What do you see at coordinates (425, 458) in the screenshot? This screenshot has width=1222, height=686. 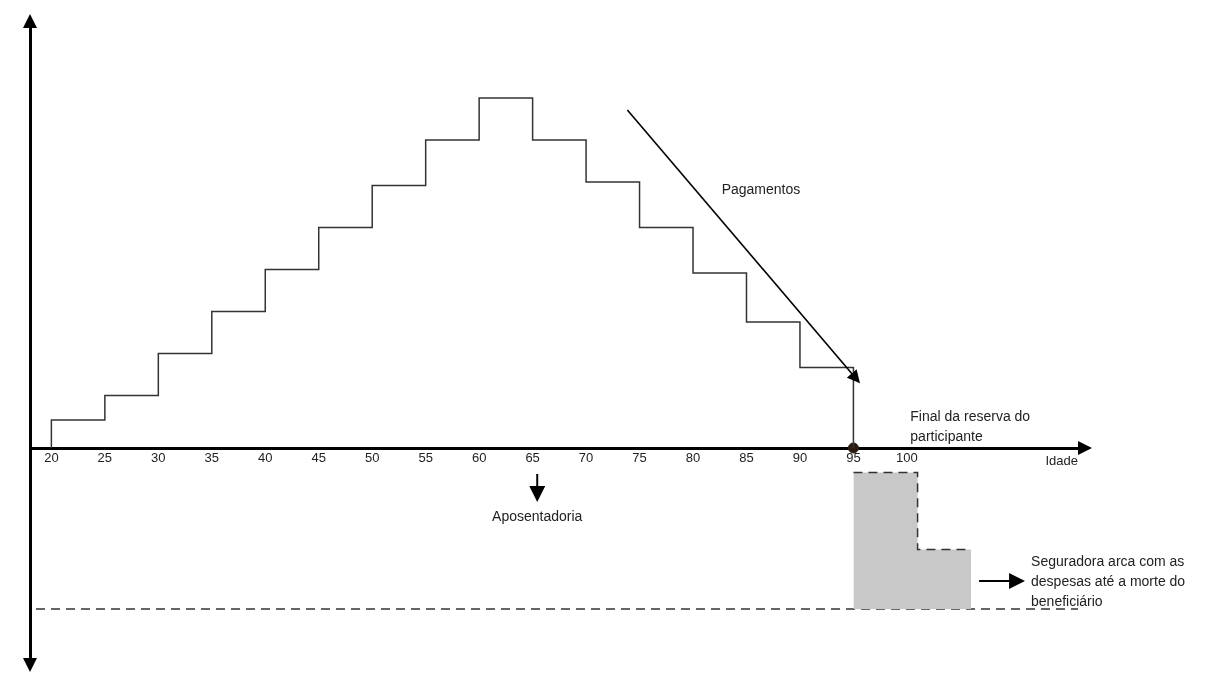 I see `x-tick-label: 55` at bounding box center [425, 458].